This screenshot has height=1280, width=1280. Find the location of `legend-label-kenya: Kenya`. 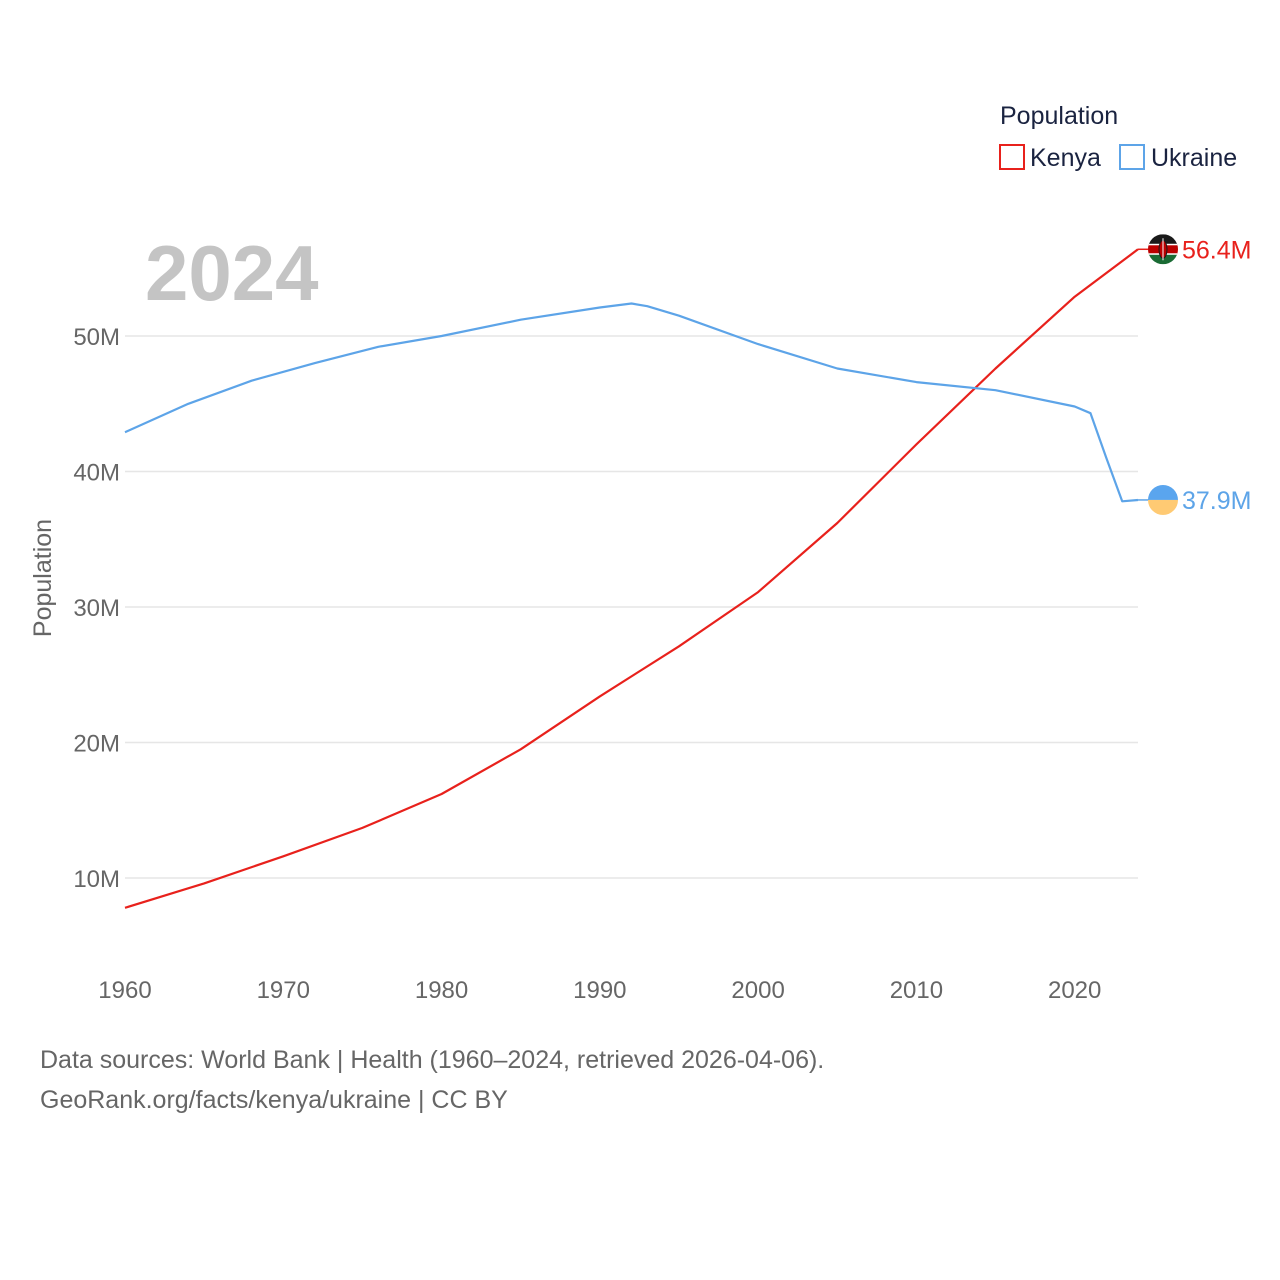

legend-label-kenya: Kenya is located at coordinates (1065, 158).